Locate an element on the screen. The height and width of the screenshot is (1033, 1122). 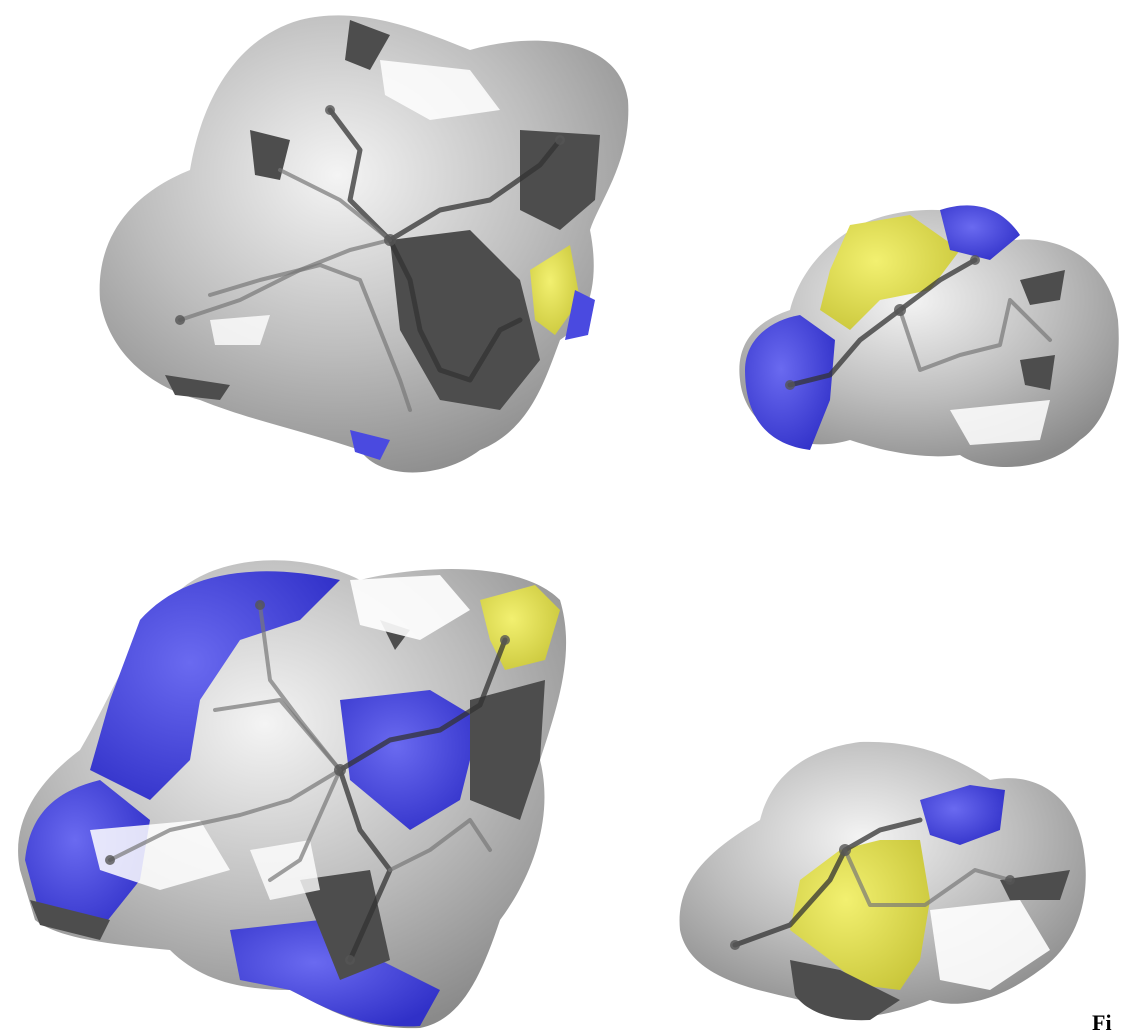
surface-bottom-right is located at coordinates (882, 881).